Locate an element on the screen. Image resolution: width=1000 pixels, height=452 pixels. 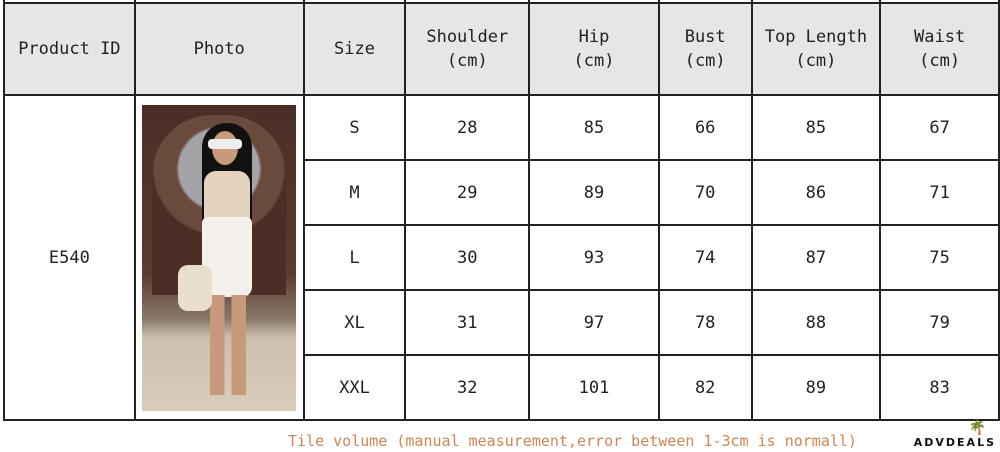
hip-cell: 85 is located at coordinates (594, 127).